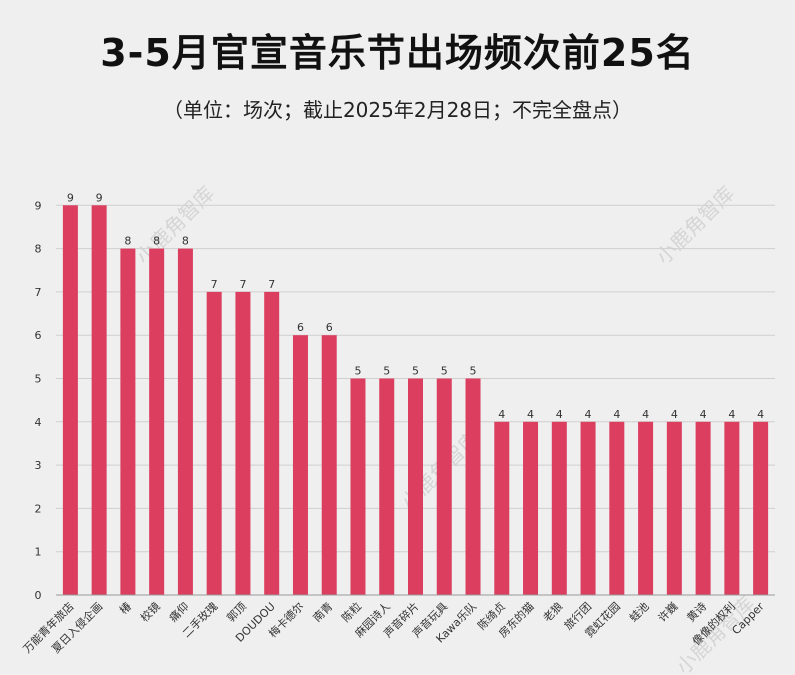 The image size is (795, 675). Describe the element at coordinates (125, 608) in the screenshot. I see `x-tick-label: 椿` at that location.